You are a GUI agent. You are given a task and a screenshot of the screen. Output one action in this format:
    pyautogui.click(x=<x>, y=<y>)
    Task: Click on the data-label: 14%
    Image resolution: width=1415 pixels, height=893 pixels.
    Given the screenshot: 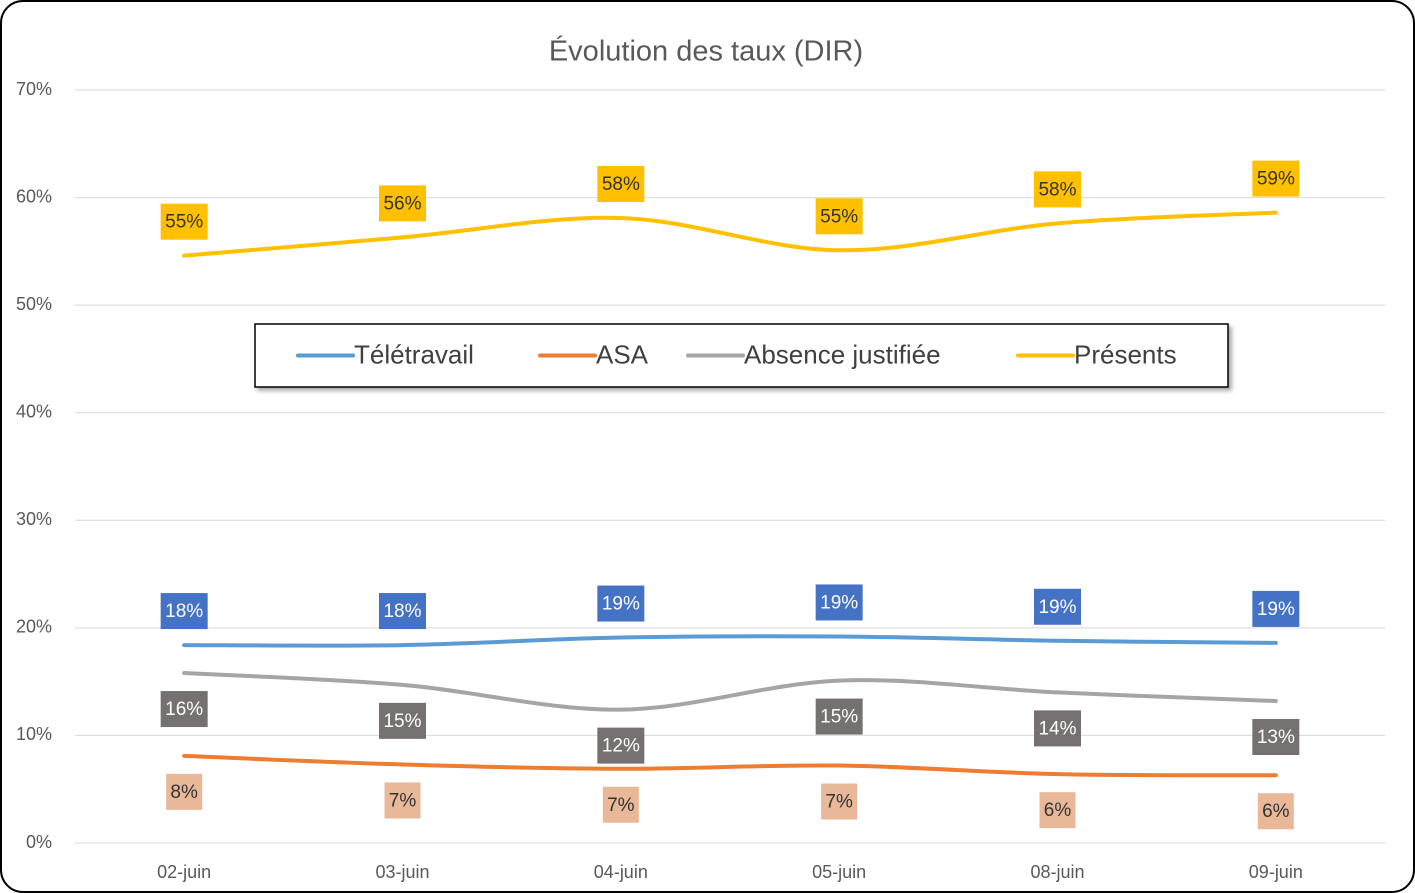 What is the action you would take?
    pyautogui.click(x=1057, y=728)
    